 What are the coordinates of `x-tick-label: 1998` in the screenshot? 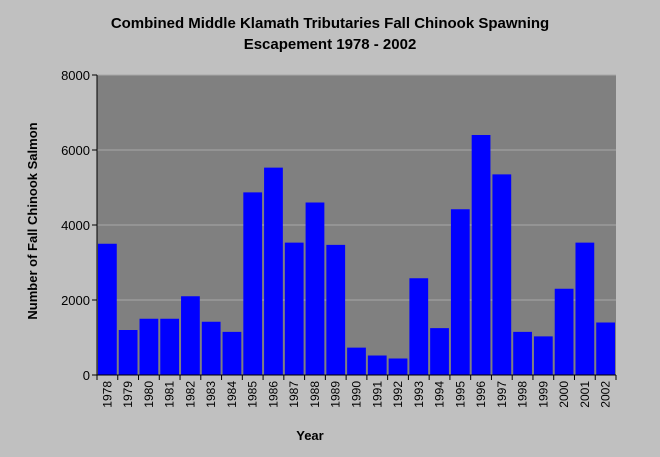 It's located at (523, 394).